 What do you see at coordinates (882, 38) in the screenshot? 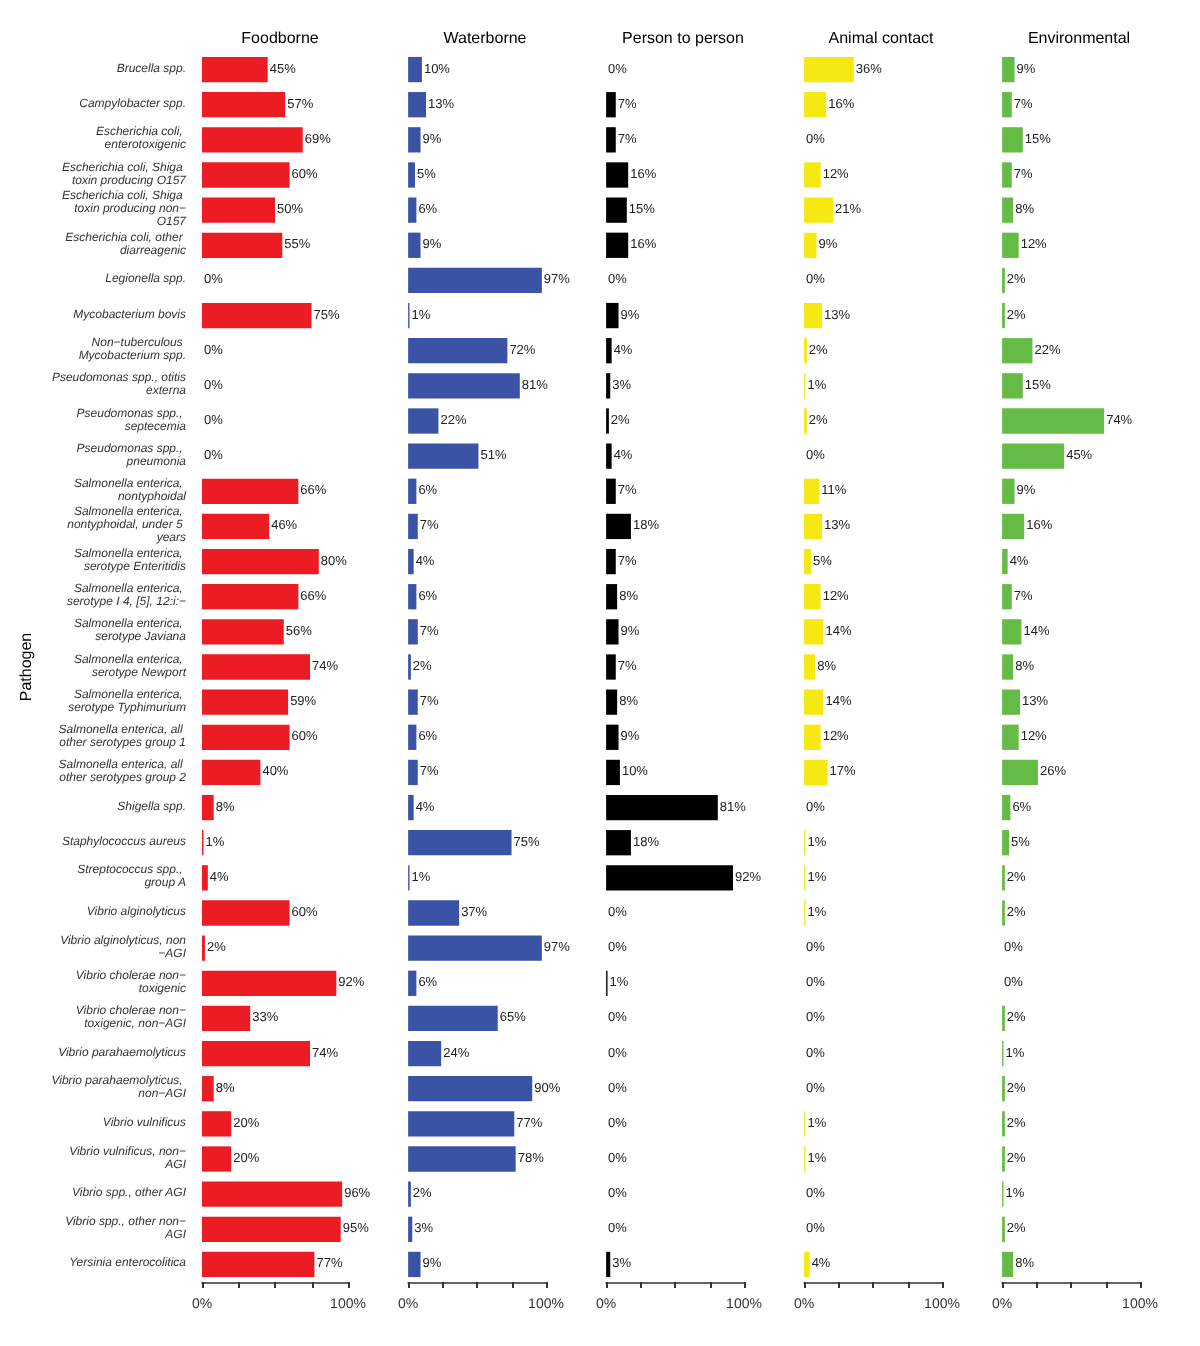
I see `chart-title: Animal contact` at bounding box center [882, 38].